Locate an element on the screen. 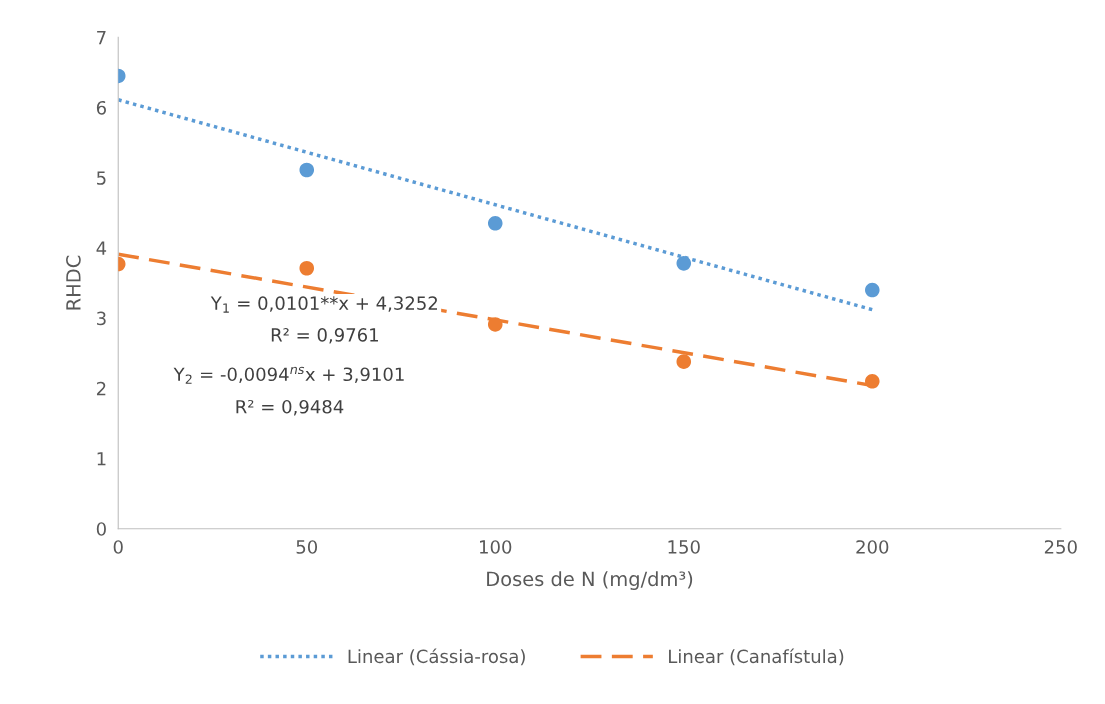 This screenshot has width=1105, height=704. x-axis-title: Doses de N (mg/dm³) is located at coordinates (590, 580).